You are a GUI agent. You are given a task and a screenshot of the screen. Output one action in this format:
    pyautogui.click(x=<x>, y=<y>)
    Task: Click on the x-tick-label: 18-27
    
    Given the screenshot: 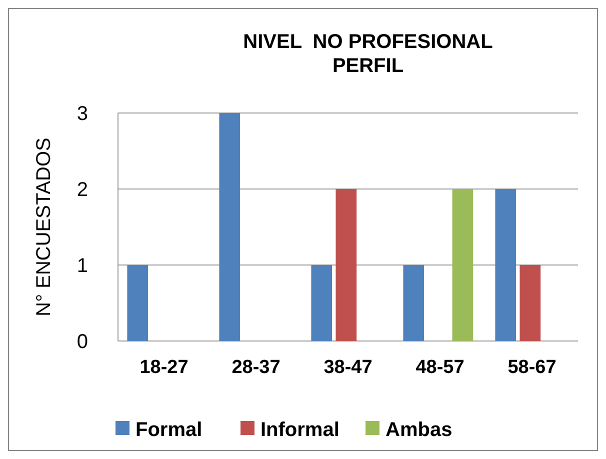 What is the action you would take?
    pyautogui.click(x=164, y=367)
    